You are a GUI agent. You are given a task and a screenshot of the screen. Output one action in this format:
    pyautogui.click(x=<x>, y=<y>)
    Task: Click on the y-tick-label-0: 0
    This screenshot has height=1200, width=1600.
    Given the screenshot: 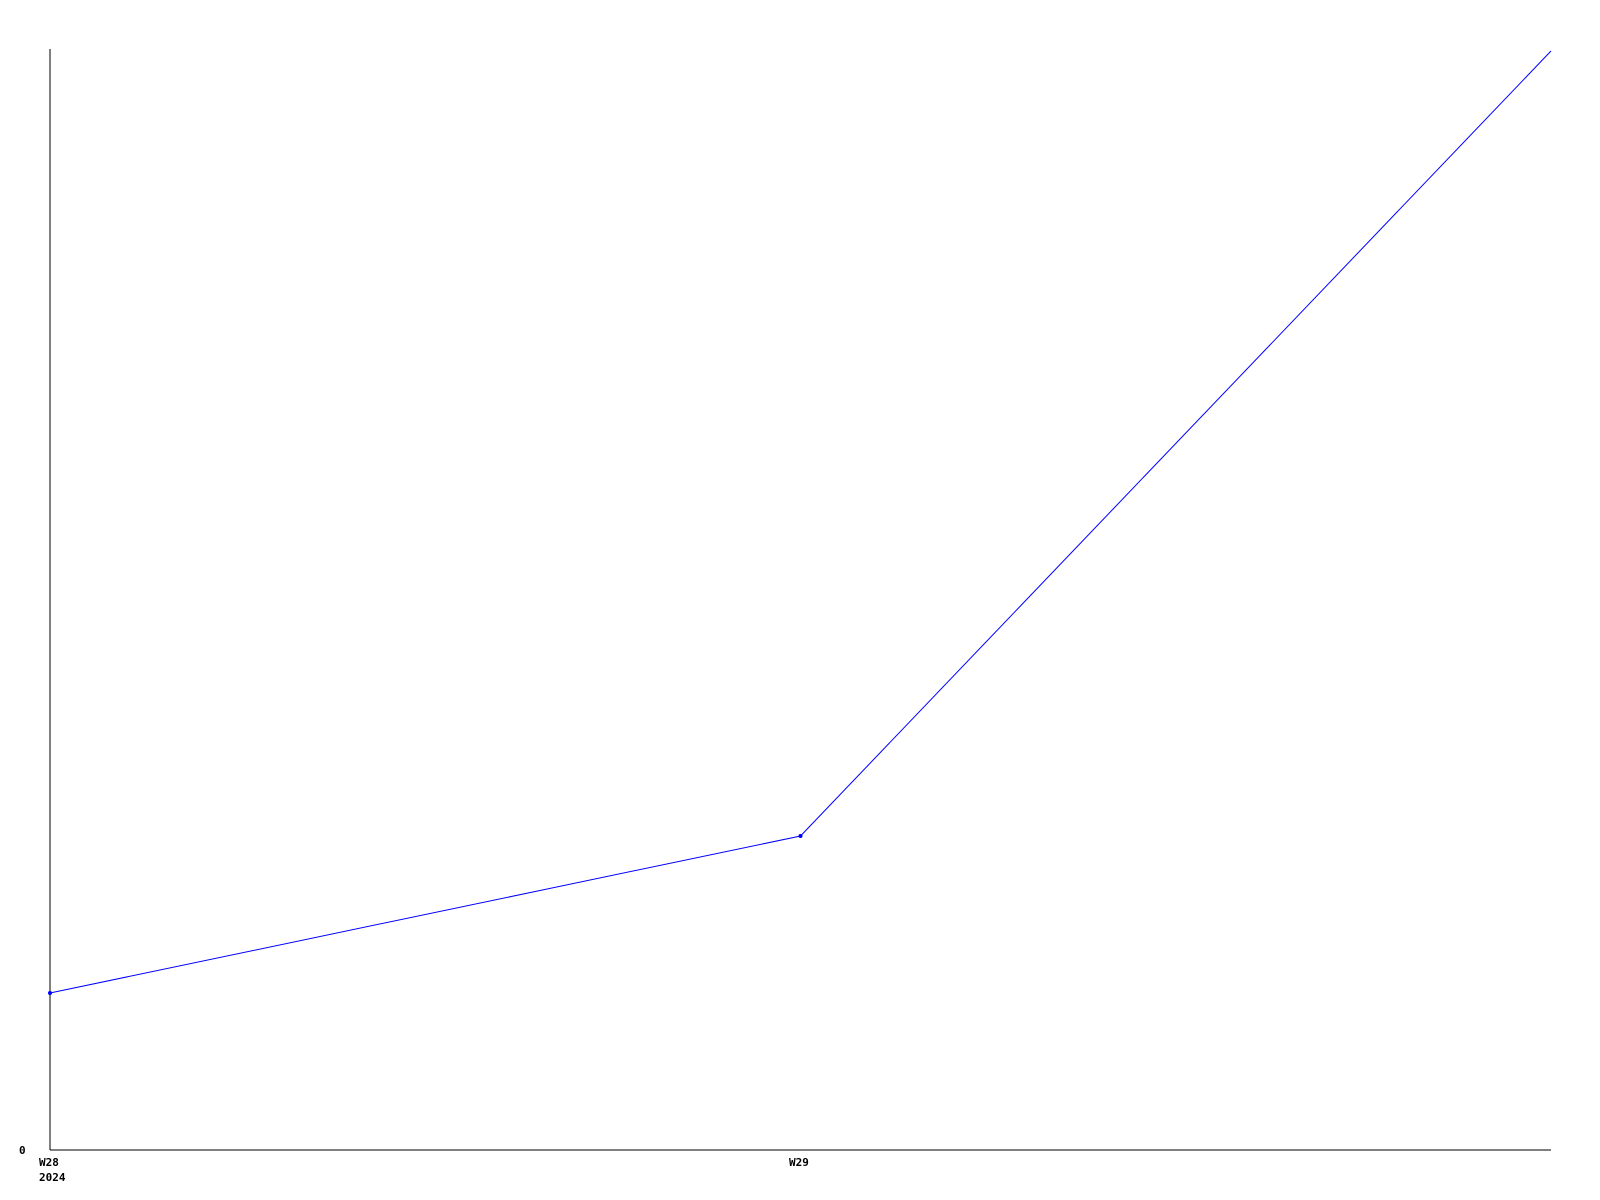 What is the action you would take?
    pyautogui.click(x=22, y=1150)
    